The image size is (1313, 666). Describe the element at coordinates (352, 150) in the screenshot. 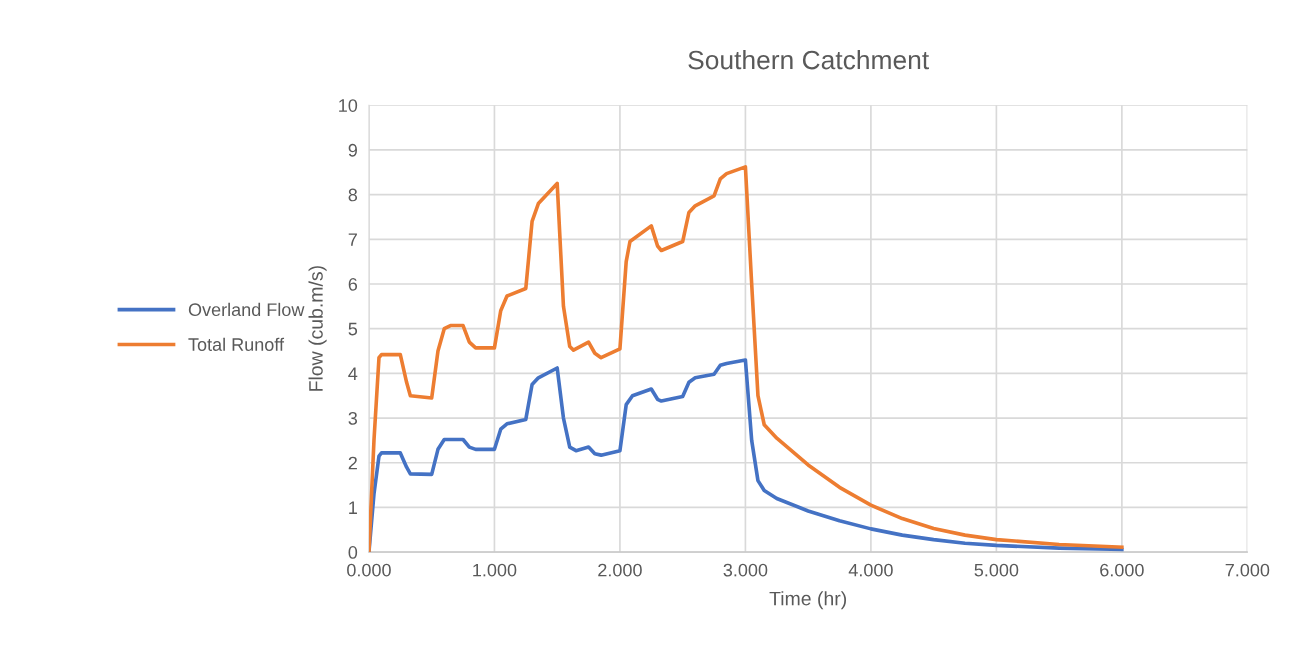

I see `y-tick-label: 9` at that location.